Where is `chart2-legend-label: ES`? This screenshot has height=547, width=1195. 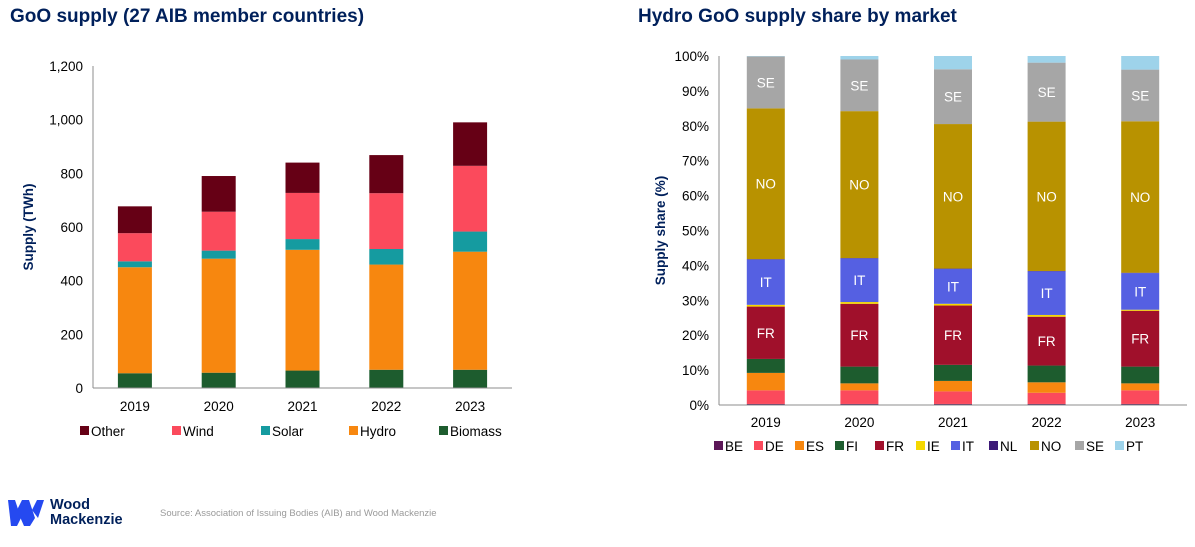
chart2-legend-label: ES is located at coordinates (815, 446).